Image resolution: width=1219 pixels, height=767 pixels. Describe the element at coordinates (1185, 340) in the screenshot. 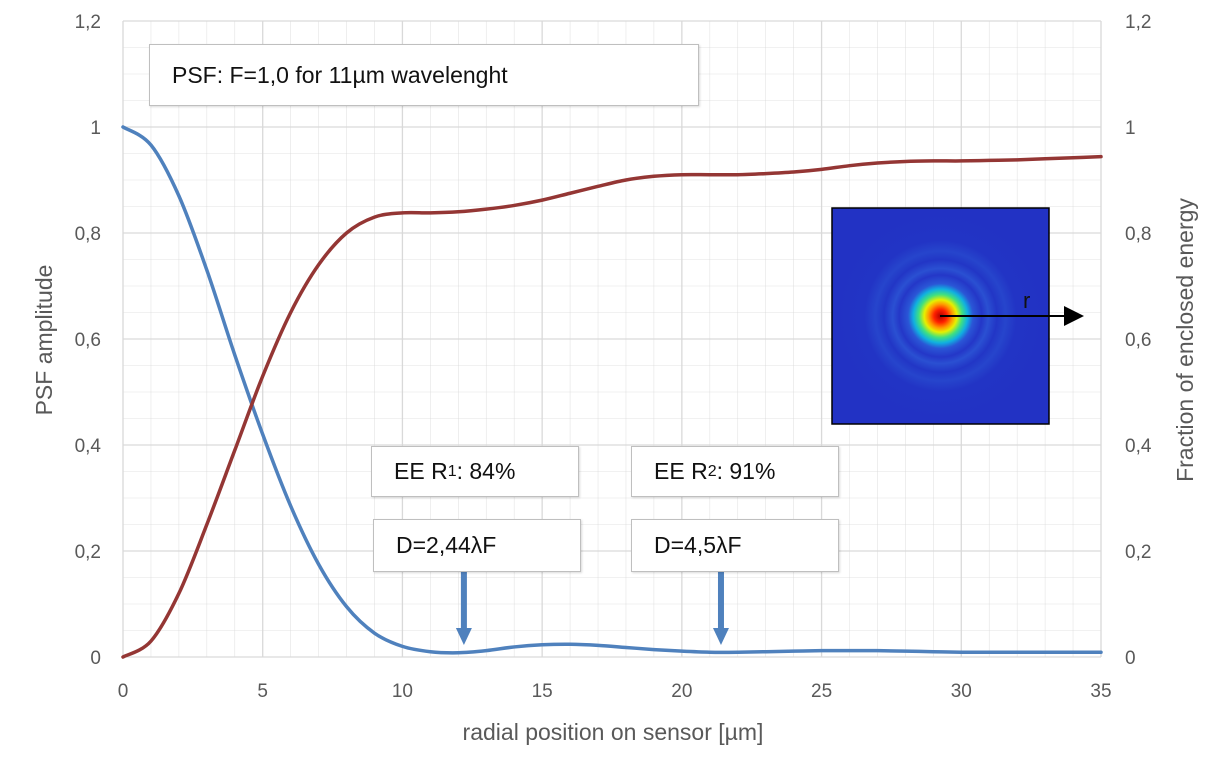

I see `y-axis-right-title: Fraction of enclosed energy` at that location.